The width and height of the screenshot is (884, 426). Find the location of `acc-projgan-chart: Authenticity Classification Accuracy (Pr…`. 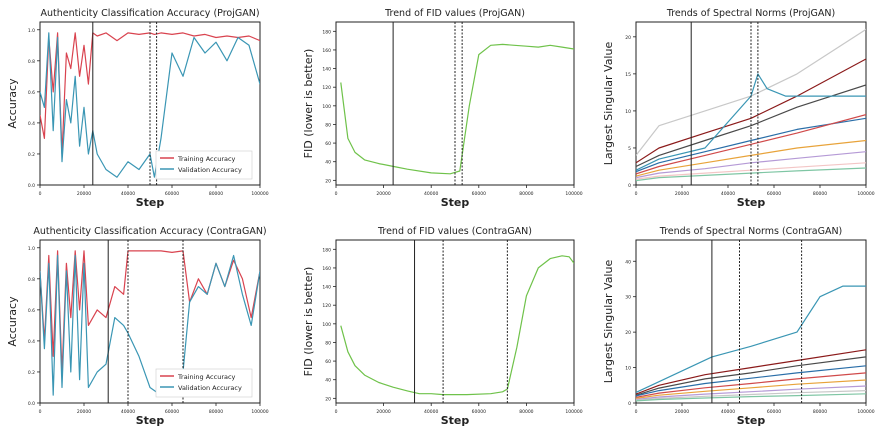

acc-projgan-chart: Authenticity Classification Accuracy (Pr… is located at coordinates (137, 108).